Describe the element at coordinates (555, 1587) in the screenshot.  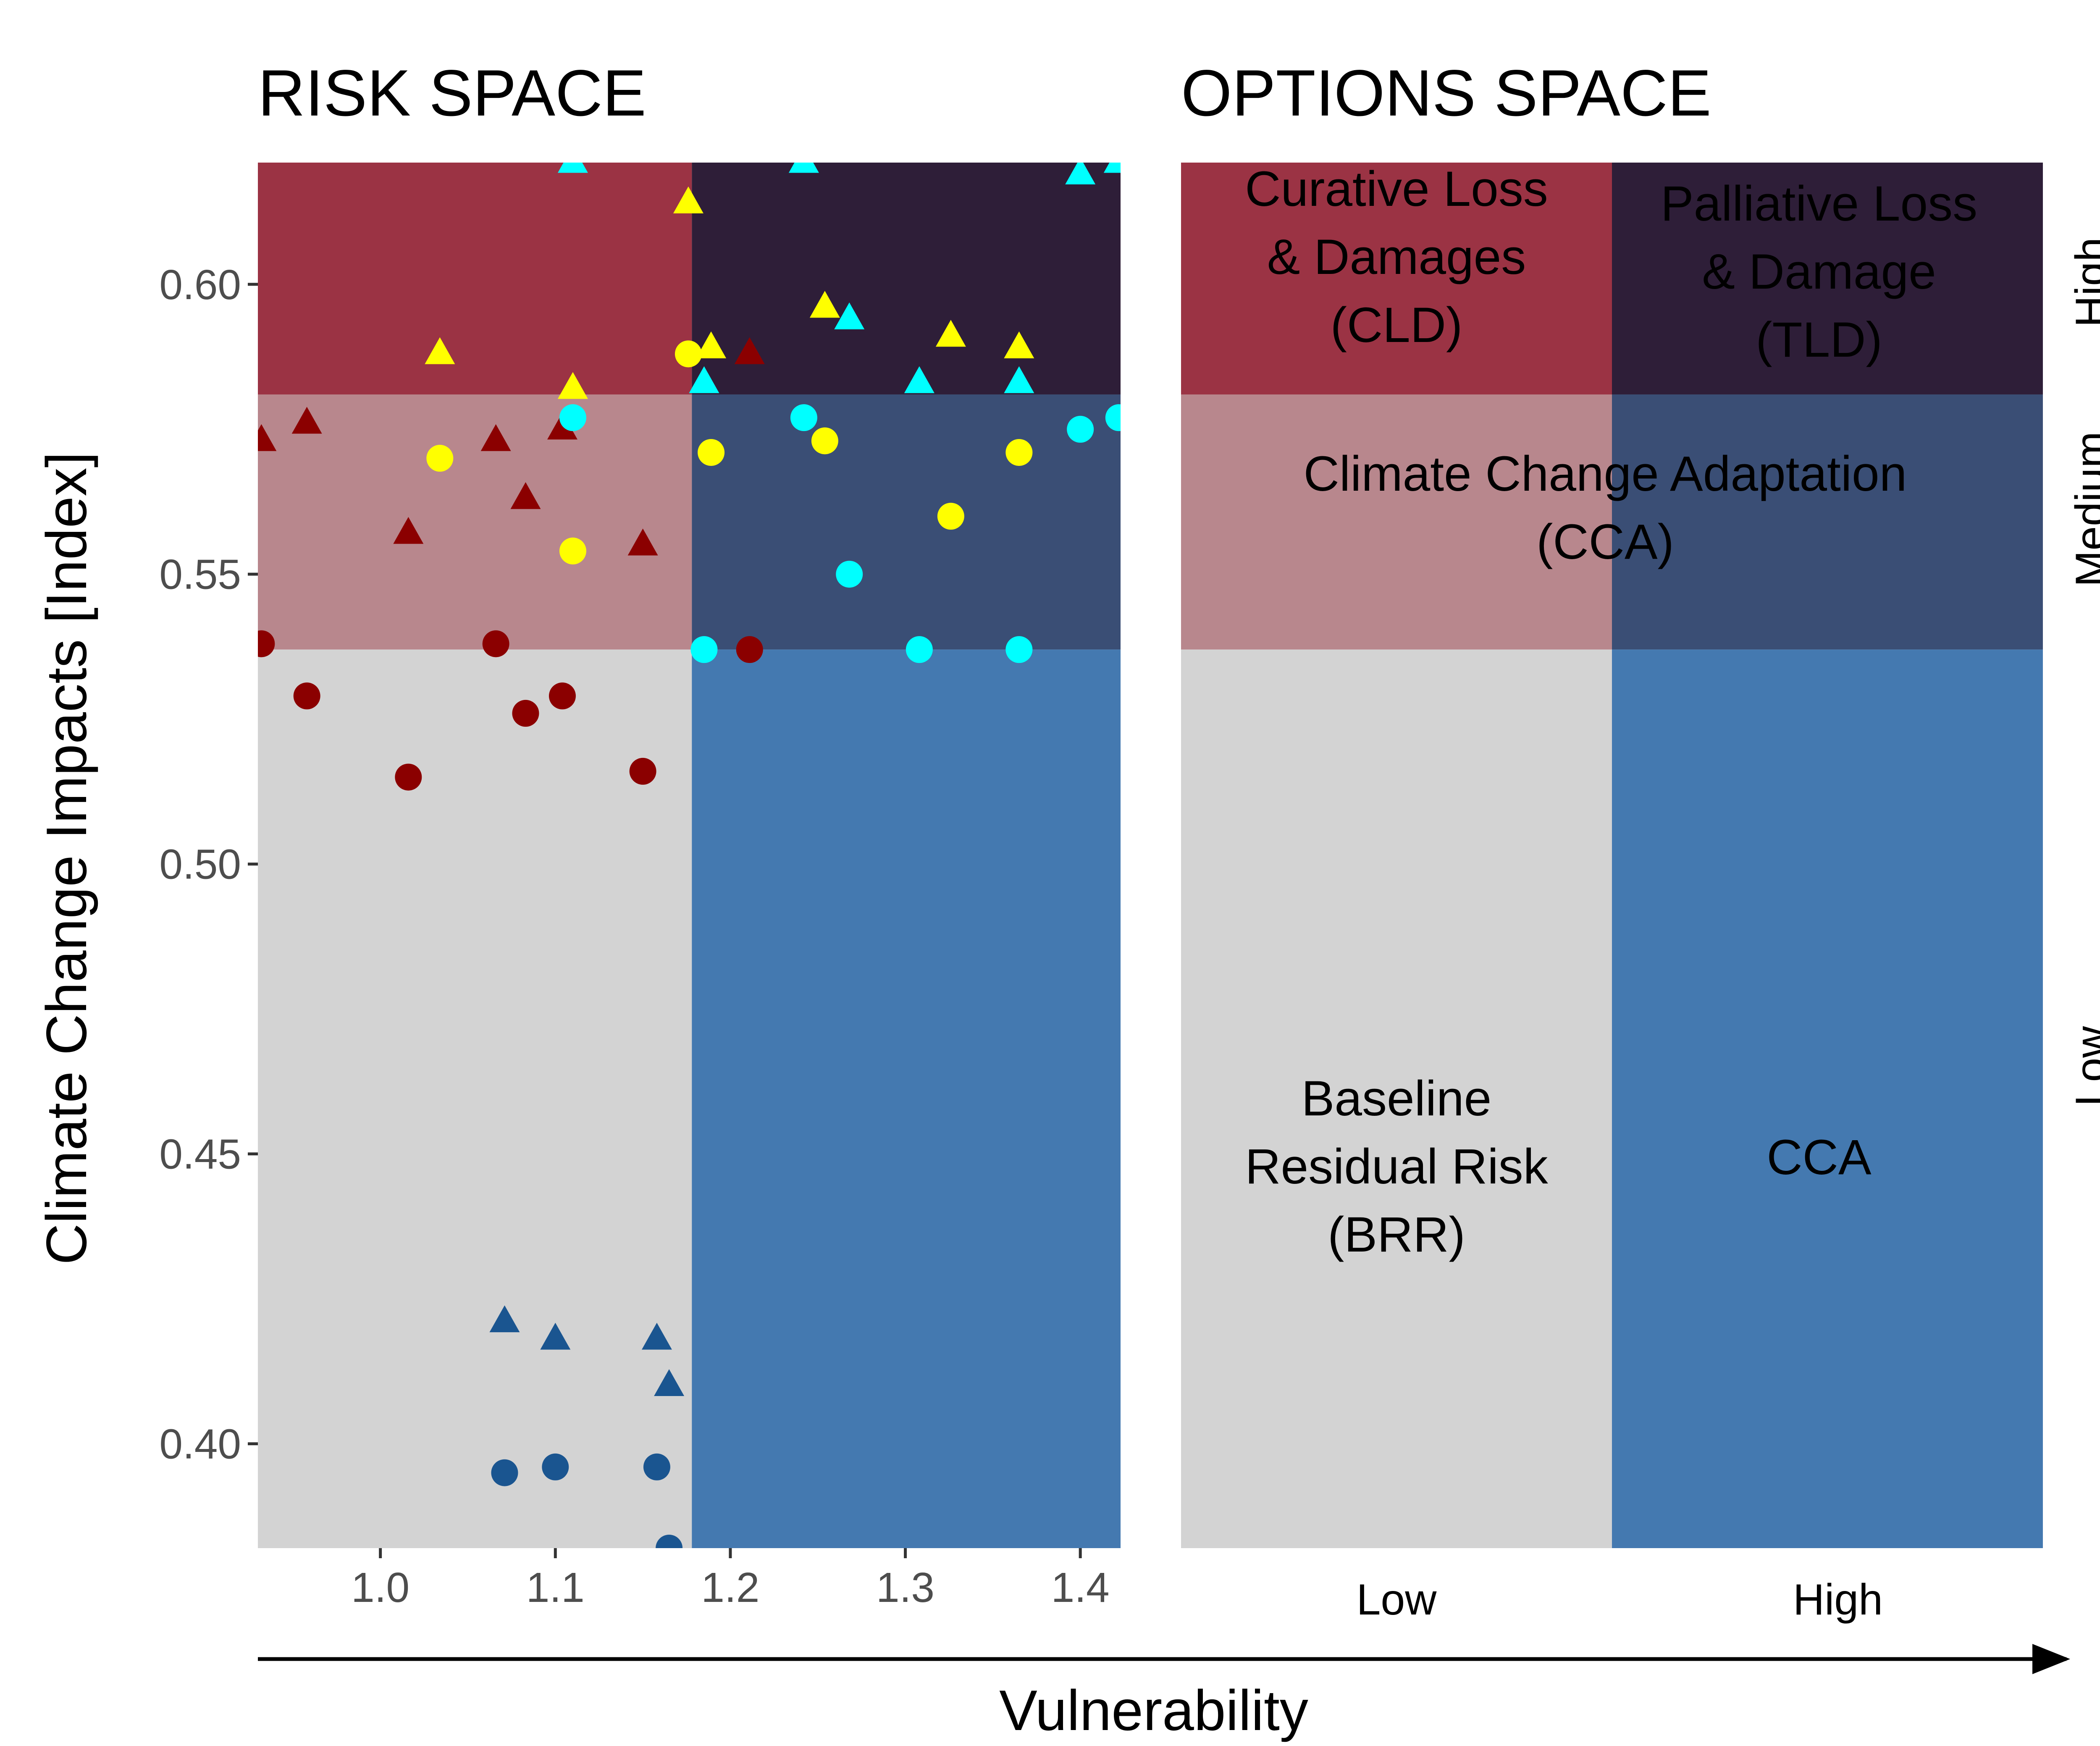
I see `x-tick-label: 1.1` at that location.